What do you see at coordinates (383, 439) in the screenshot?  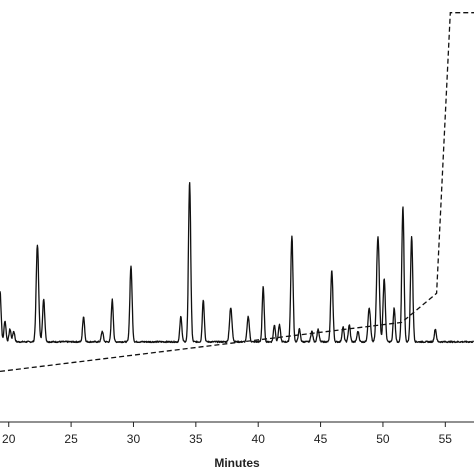 I see `x-tick-label: 50` at bounding box center [383, 439].